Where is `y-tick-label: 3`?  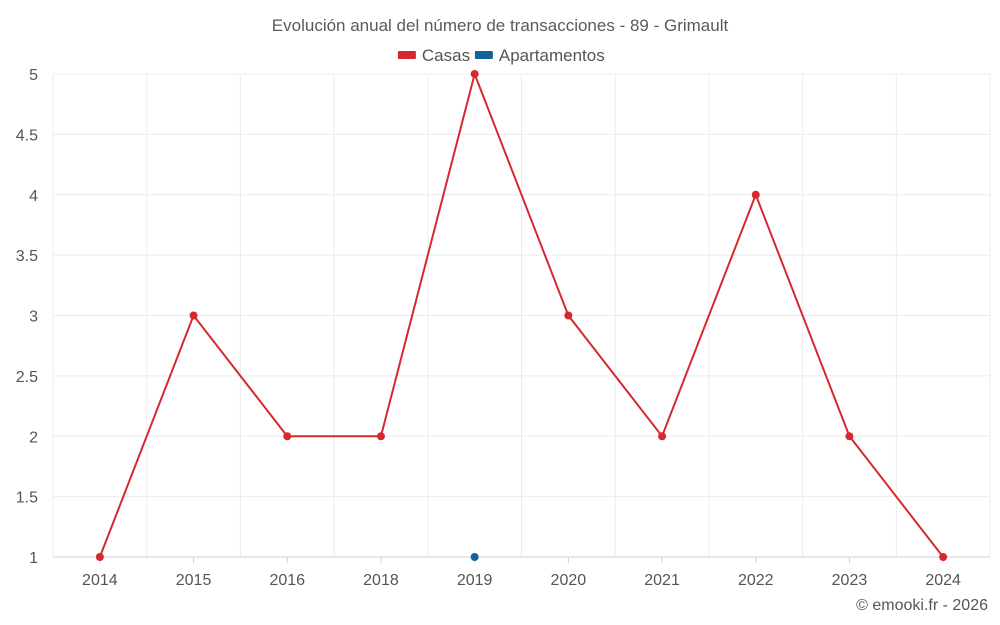 y-tick-label: 3 is located at coordinates (33, 317).